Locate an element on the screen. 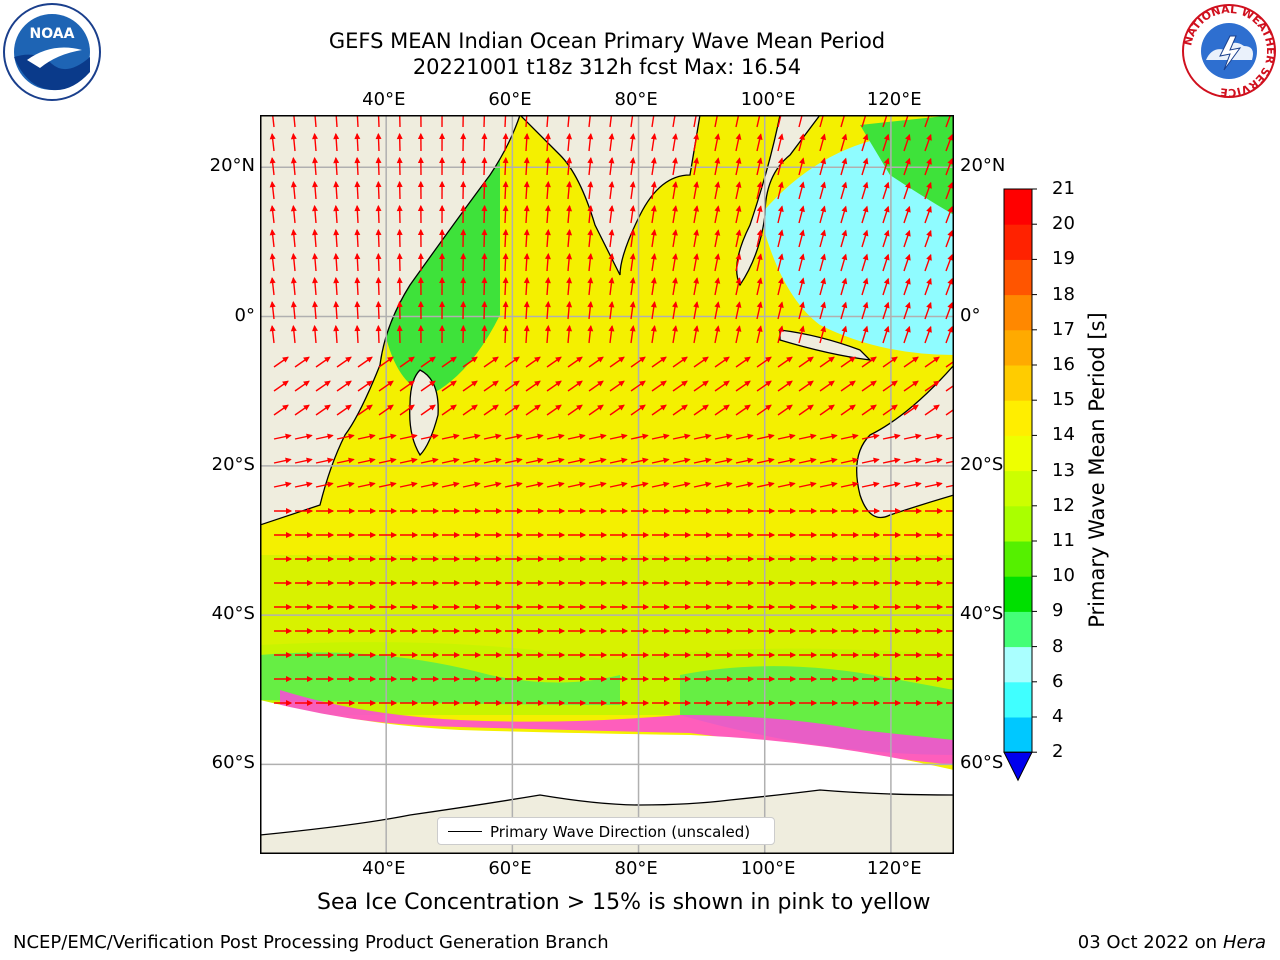 Image resolution: width=1280 pixels, height=960 pixels. lon-tick-top: 80°E is located at coordinates (636, 99).